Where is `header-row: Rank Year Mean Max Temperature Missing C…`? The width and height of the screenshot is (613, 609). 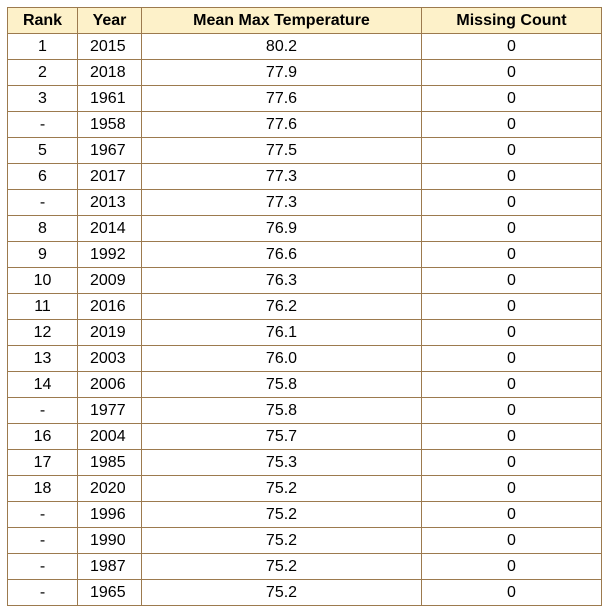 header-row: Rank Year Mean Max Temperature Missing C… is located at coordinates (304, 20).